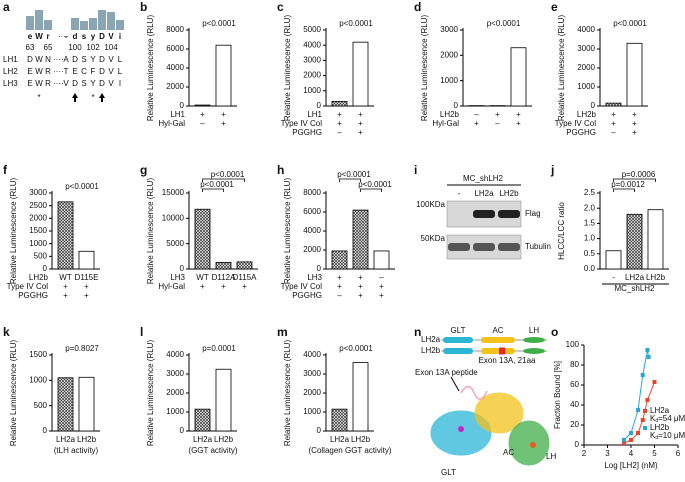  I want to click on logo-letter: -, so click(66, 36).